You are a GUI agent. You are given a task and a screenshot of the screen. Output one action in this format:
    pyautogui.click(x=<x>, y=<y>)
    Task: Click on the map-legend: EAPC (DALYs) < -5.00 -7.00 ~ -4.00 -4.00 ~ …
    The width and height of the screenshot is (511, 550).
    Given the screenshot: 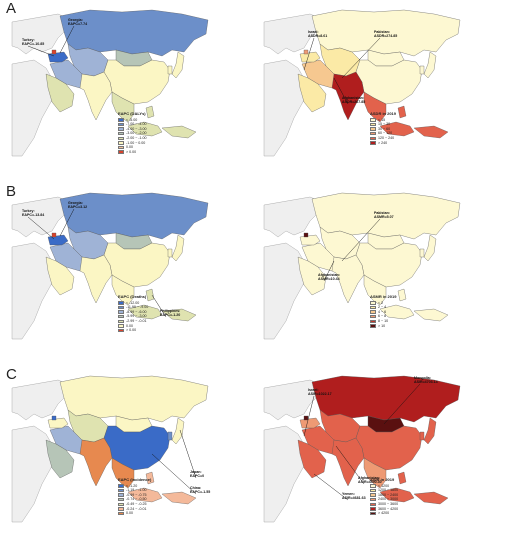 What is the action you would take?
    pyautogui.click(x=132, y=133)
    